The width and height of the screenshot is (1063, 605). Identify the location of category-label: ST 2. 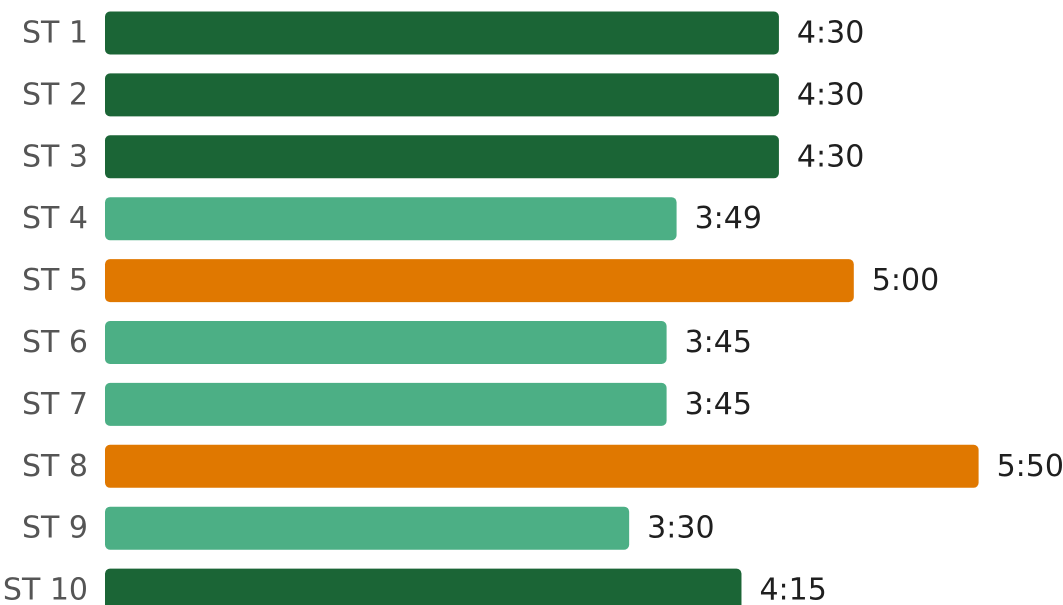
(55, 94).